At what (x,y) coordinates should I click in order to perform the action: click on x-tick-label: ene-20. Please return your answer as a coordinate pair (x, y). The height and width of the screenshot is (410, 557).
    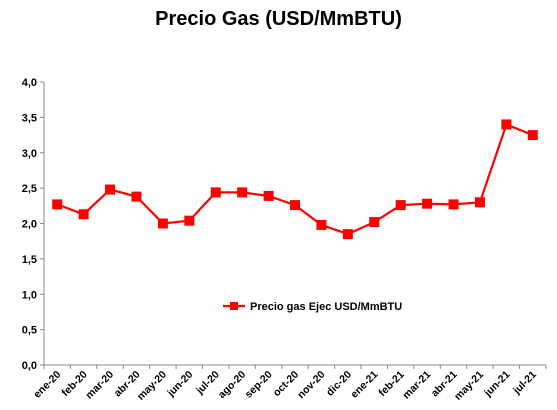
    Looking at the image, I should click on (47, 385).